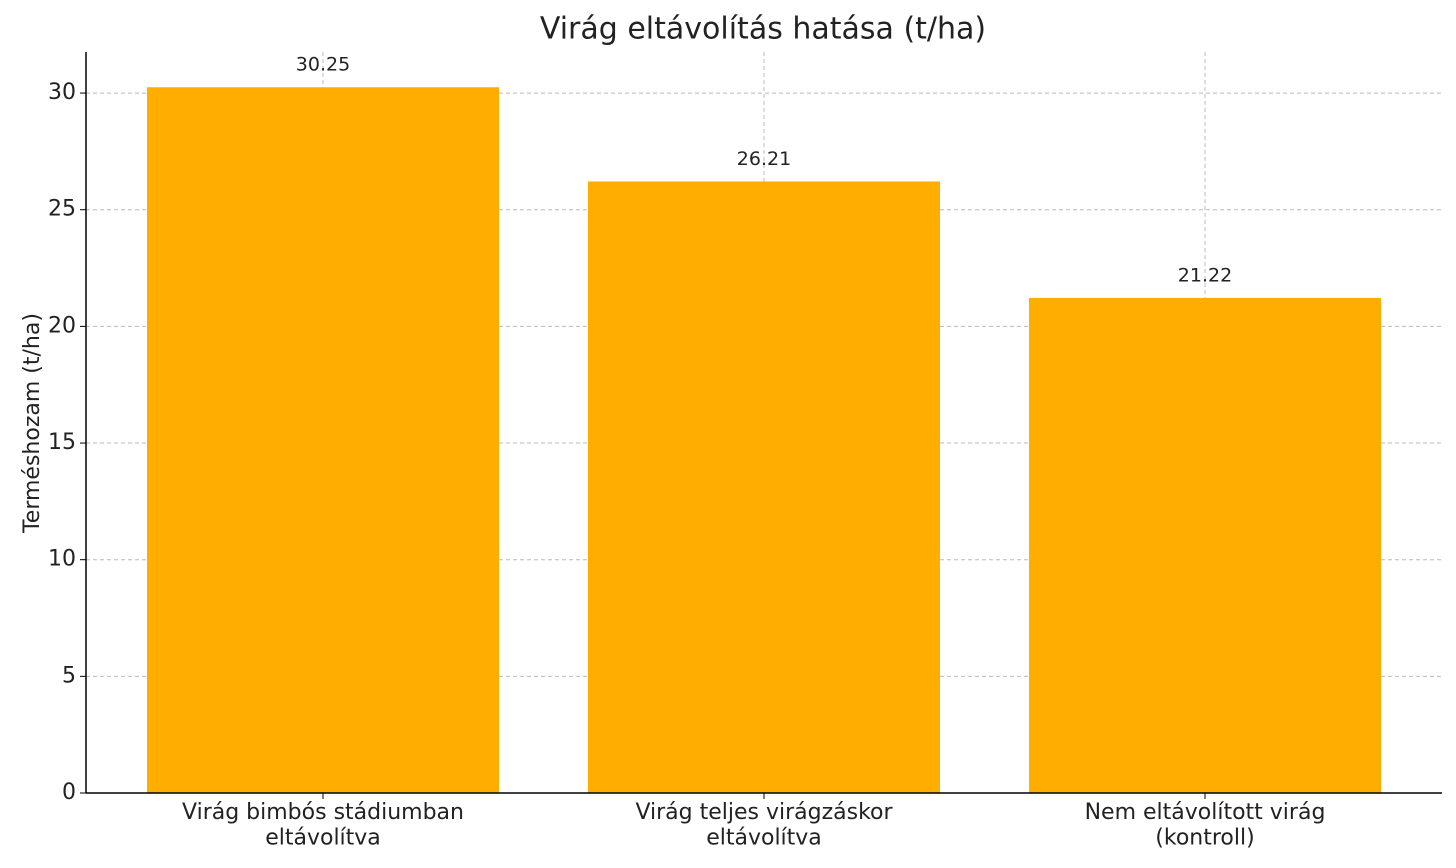 Image resolution: width=1456 pixels, height=868 pixels. What do you see at coordinates (62, 92) in the screenshot?
I see `y-tick-label: 30` at bounding box center [62, 92].